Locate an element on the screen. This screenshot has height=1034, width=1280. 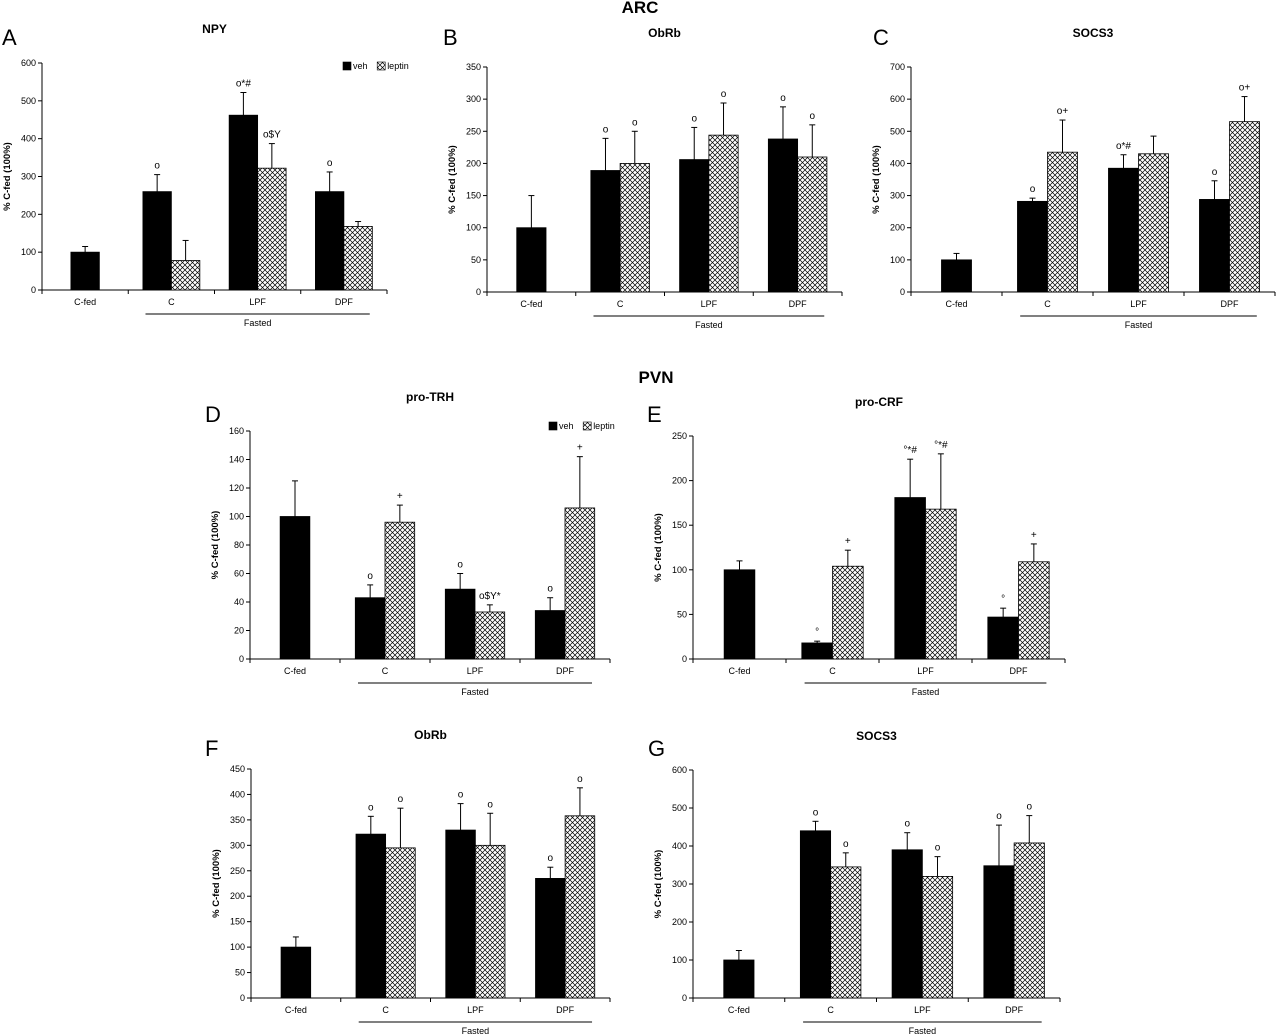
legend-swatch-veh is located at coordinates (553, 426).